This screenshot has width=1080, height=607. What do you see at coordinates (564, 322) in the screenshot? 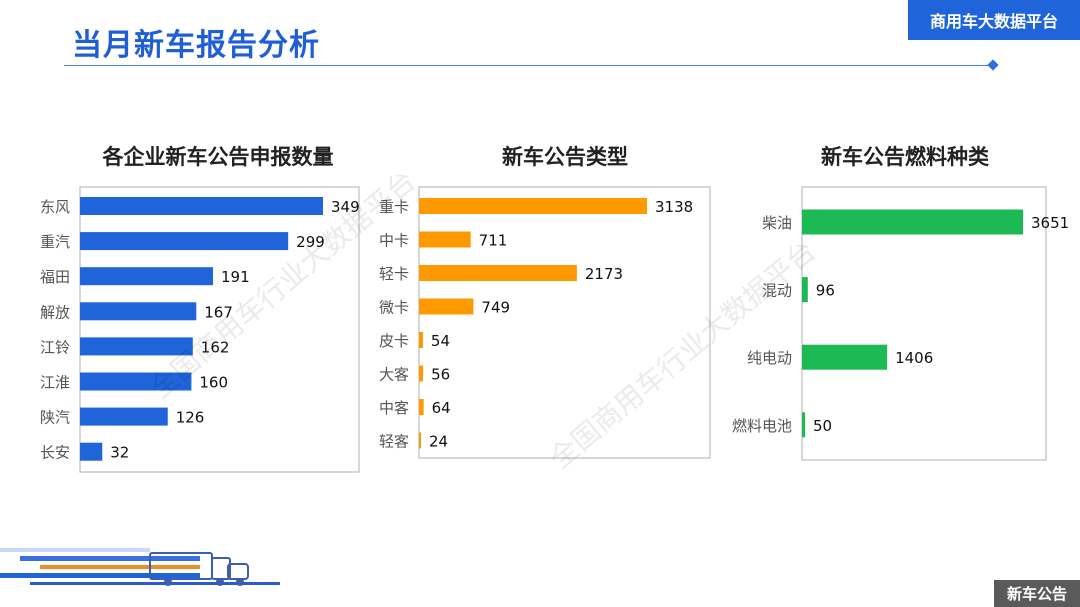
I see `chart-frame` at bounding box center [564, 322].